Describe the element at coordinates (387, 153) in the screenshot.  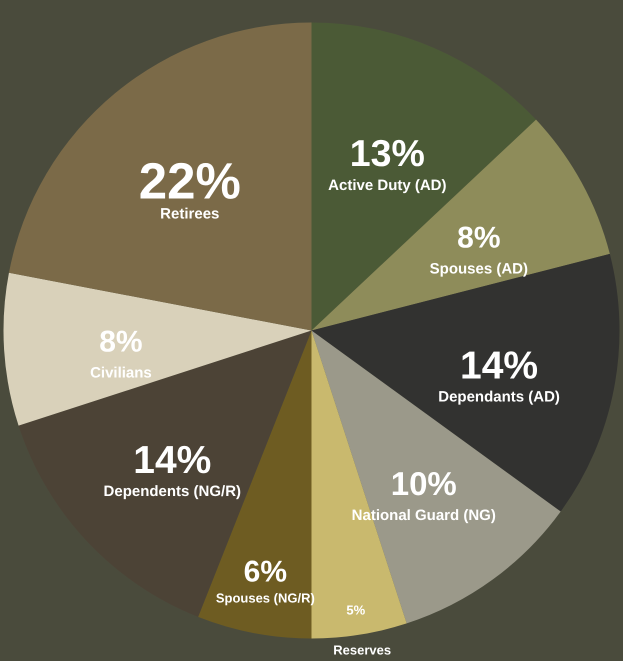
I see `data-label: 13%` at that location.